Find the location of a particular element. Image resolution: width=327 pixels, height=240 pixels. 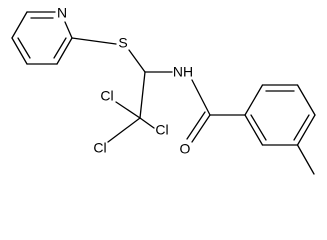

atom-label: S is located at coordinates (122, 43).